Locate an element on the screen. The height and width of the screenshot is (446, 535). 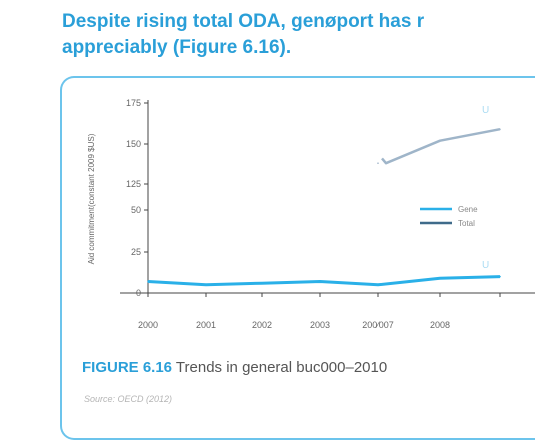
y-tick-label: 175 is located at coordinates (133, 103).